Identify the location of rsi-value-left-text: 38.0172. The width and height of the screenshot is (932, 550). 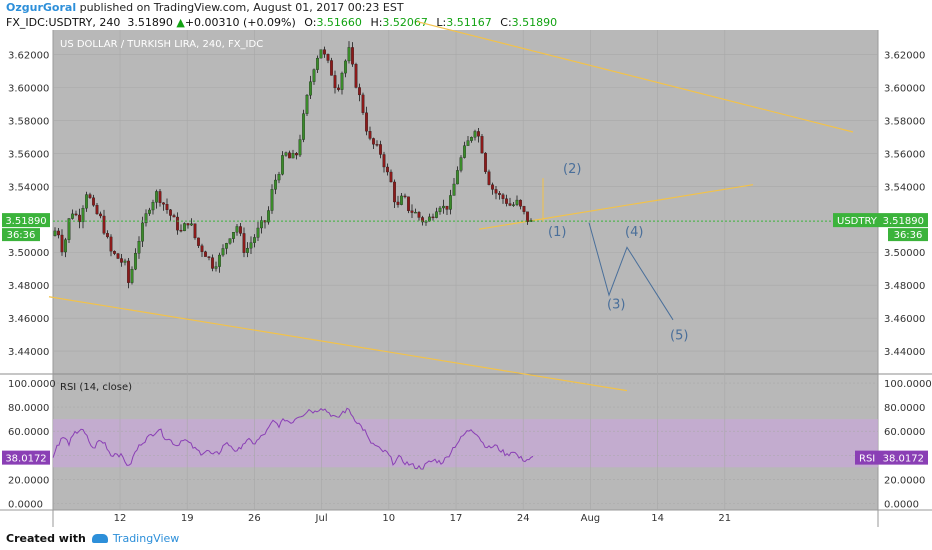
(25, 459).